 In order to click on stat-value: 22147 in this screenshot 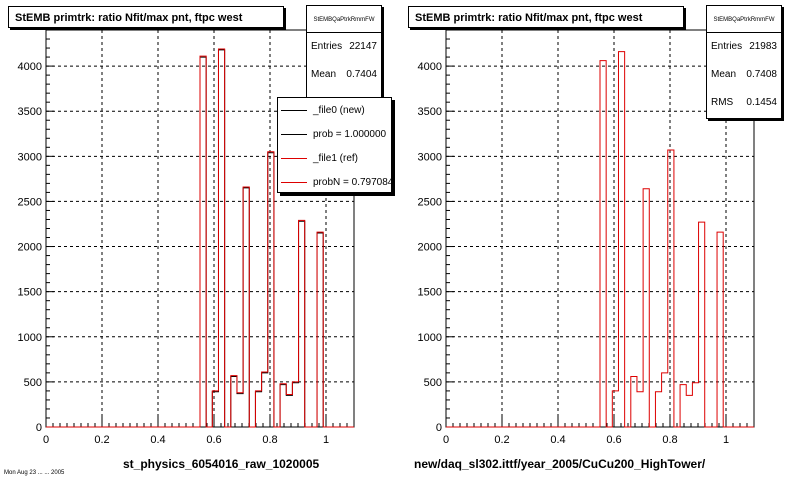, I will do `click(363, 46)`.